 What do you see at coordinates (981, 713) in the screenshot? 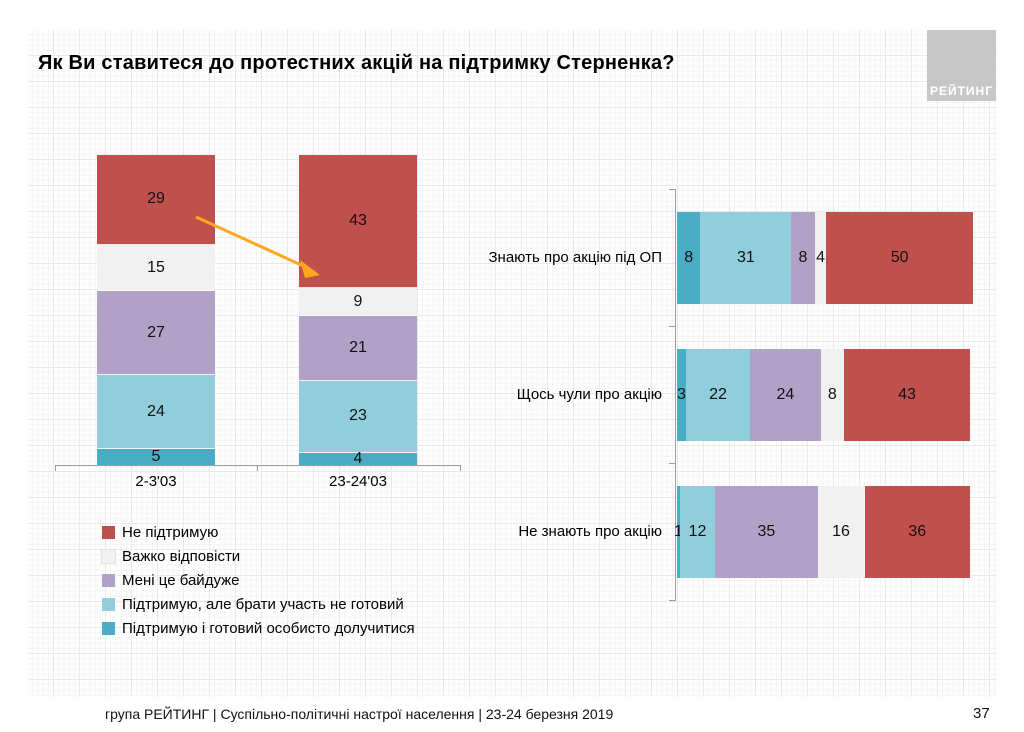
I see `page-number: 37` at bounding box center [981, 713].